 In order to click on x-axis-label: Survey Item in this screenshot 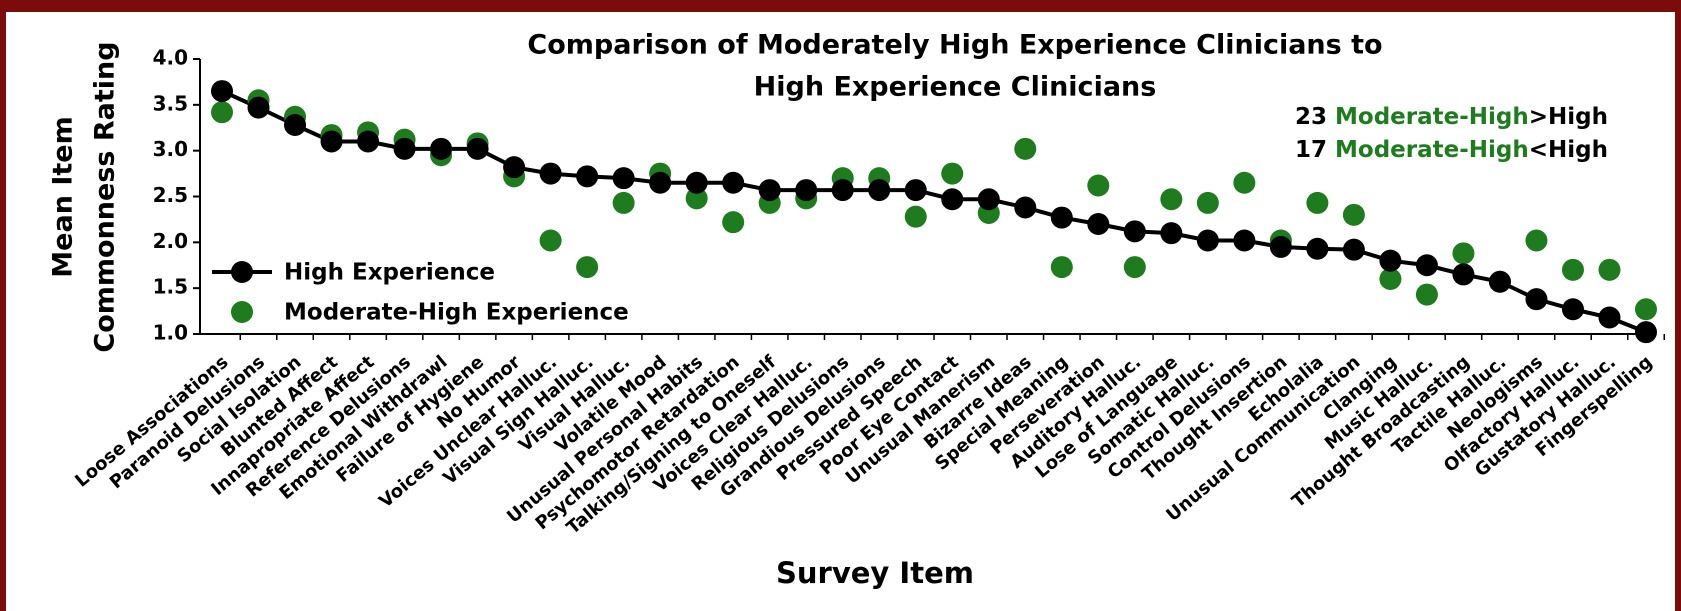, I will do `click(875, 573)`.